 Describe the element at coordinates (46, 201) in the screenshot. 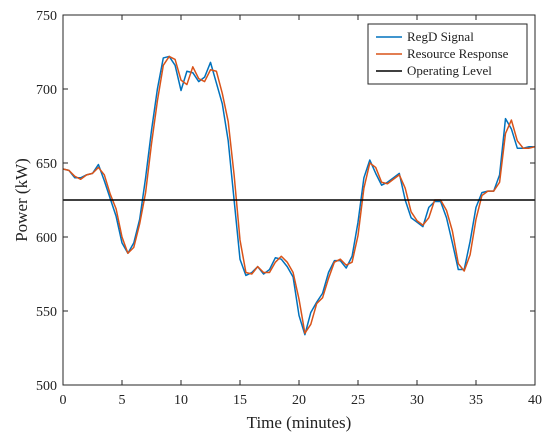

I see `y-tick-labels: 500 550 600 650 700 750` at that location.